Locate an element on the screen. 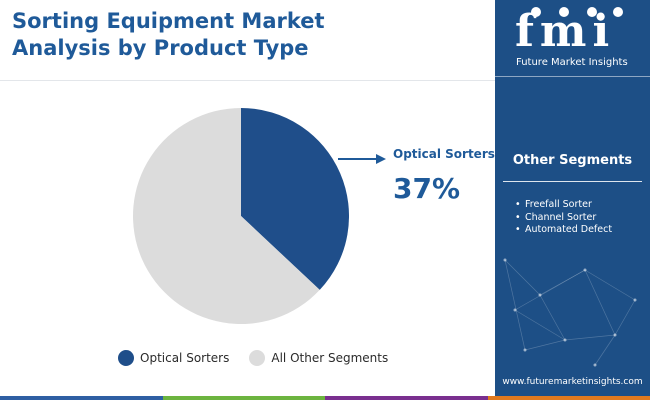  fmi-logo: fmi Future Market Insights is located at coordinates (572, 38).